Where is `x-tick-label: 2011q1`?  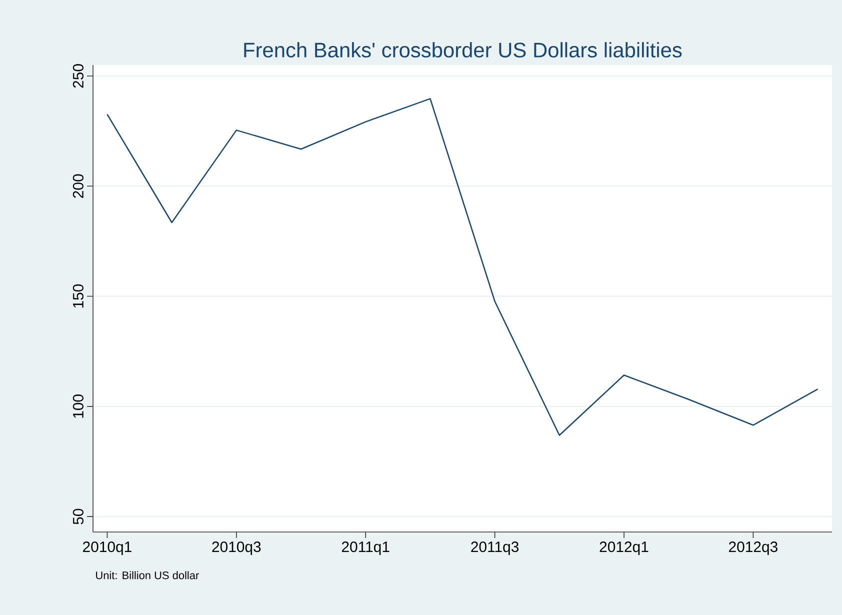 x-tick-label: 2011q1 is located at coordinates (366, 549).